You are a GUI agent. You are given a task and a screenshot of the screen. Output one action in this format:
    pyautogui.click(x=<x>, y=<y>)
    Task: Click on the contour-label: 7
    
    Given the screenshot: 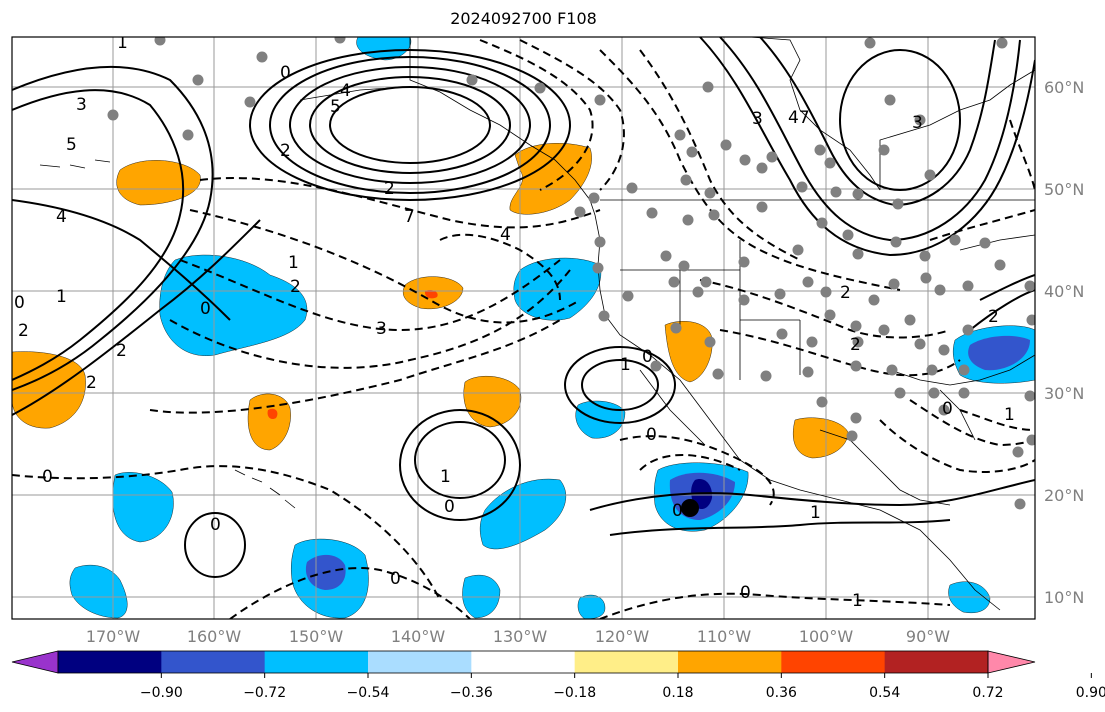 What is the action you would take?
    pyautogui.click(x=409, y=217)
    